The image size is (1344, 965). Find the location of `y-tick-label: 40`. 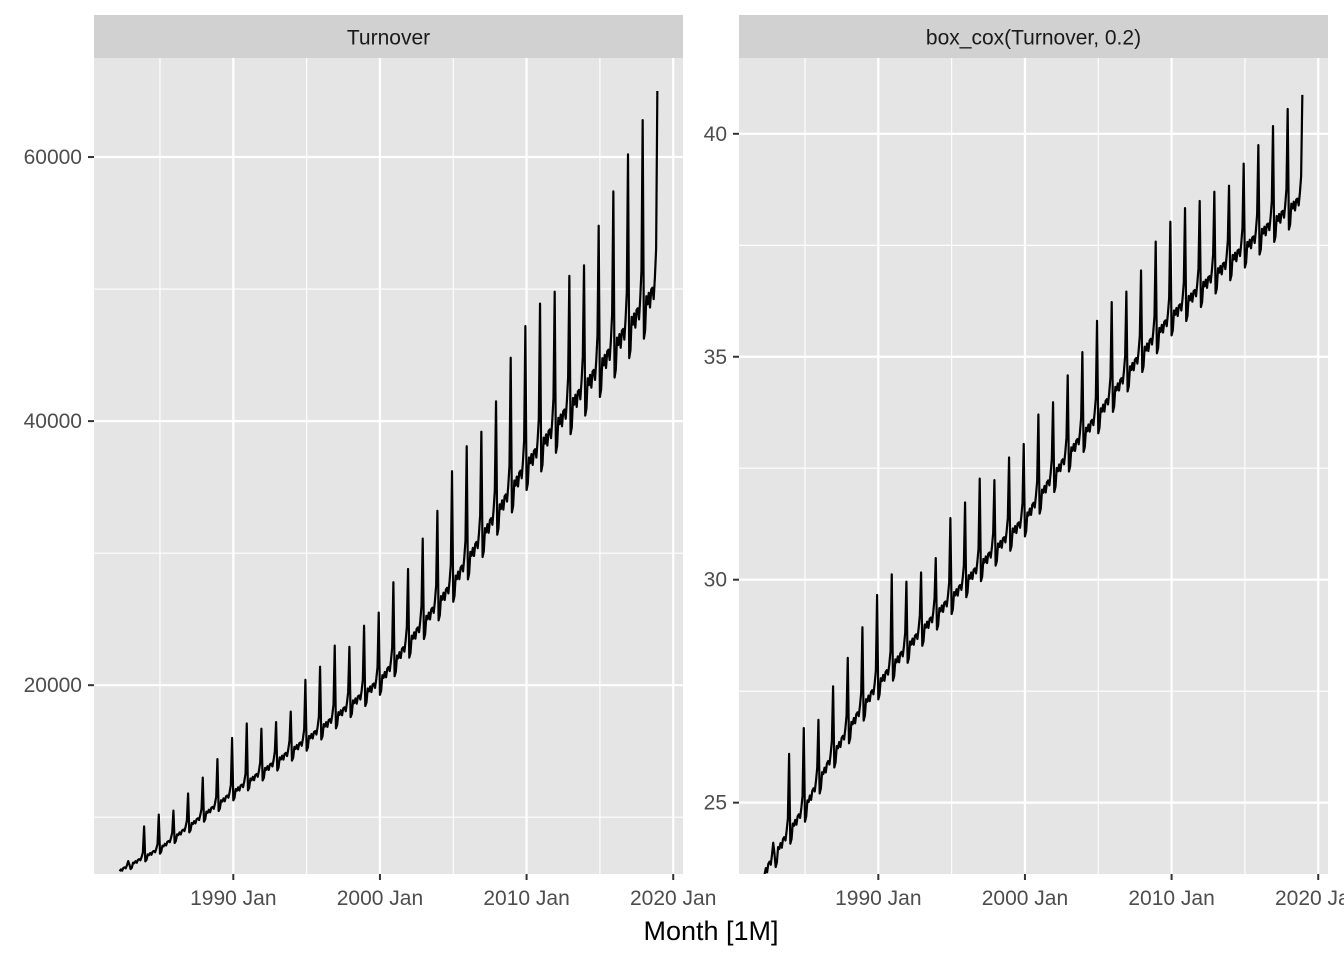

y-tick-label: 40 is located at coordinates (715, 134).